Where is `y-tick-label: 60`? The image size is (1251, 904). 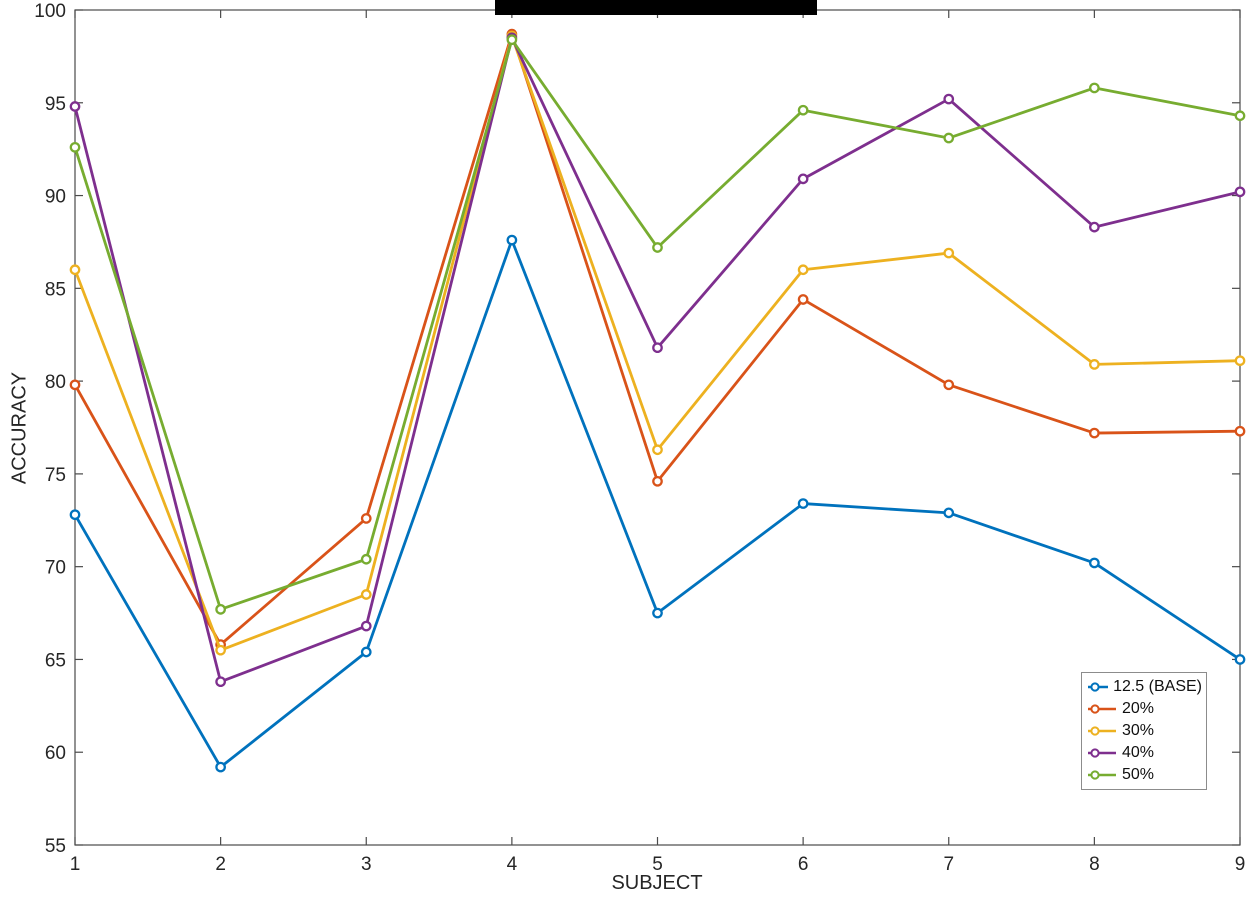 y-tick-label: 60 is located at coordinates (55, 753).